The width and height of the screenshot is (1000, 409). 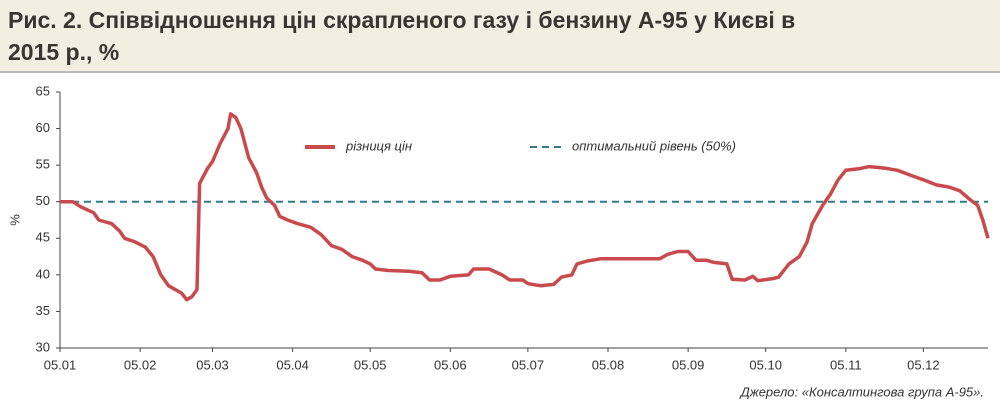 I want to click on title-line: 2015 р., %, so click(x=63, y=52).